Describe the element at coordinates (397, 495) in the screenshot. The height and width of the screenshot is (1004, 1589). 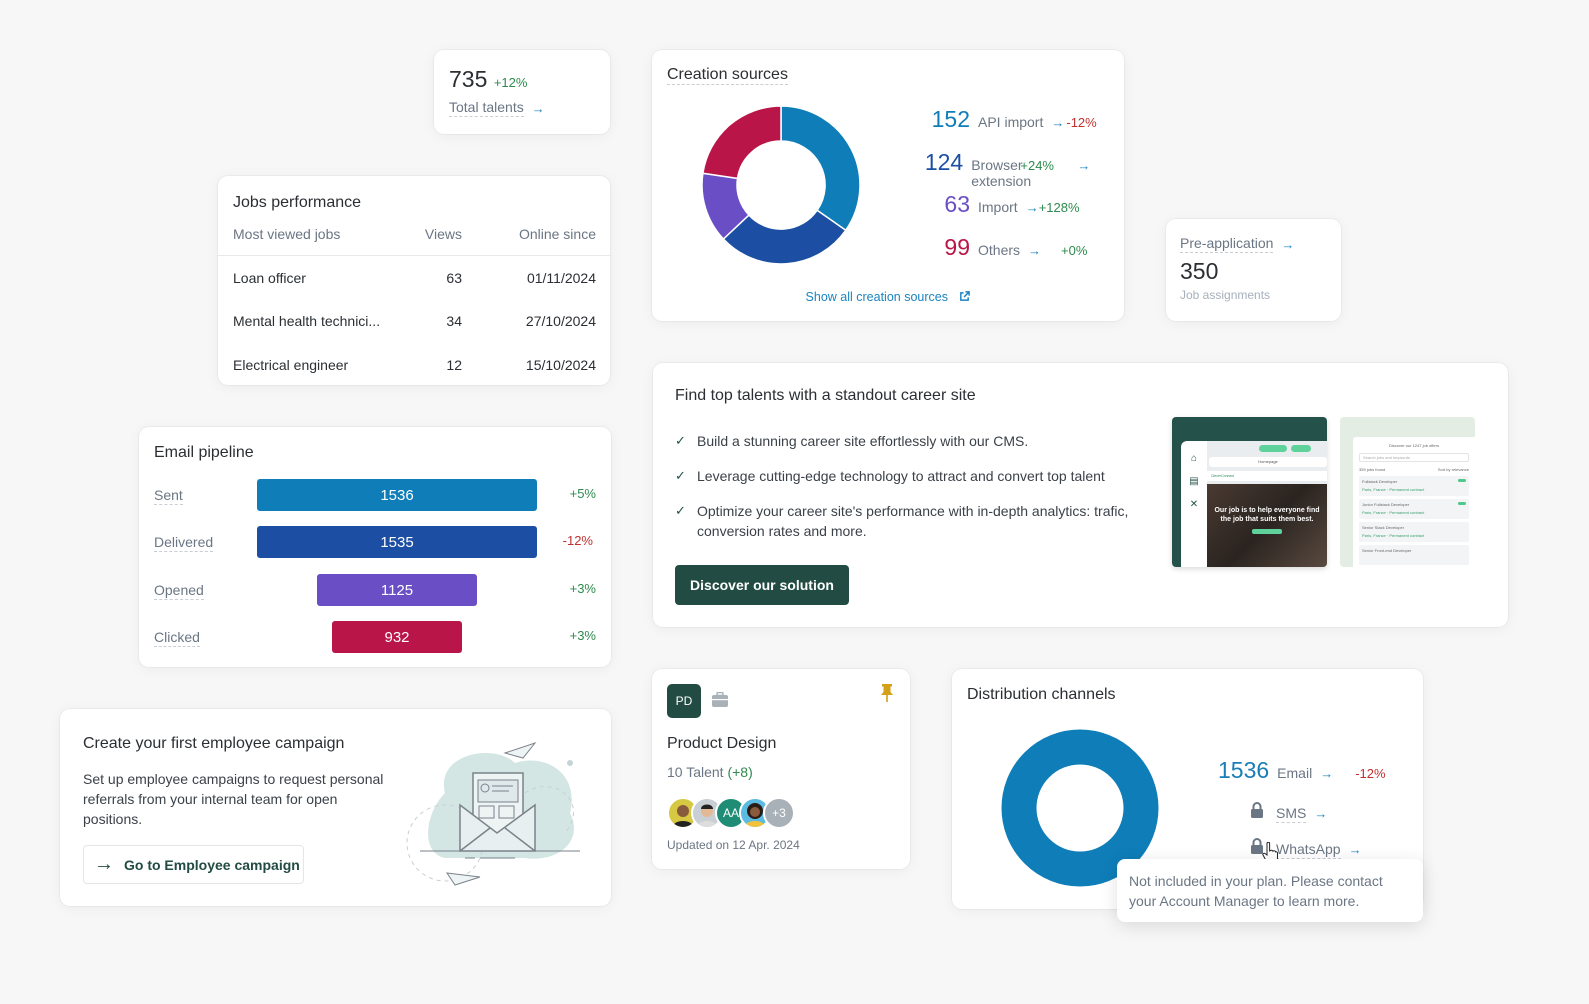
I see `pipeline-bar: 1536` at that location.